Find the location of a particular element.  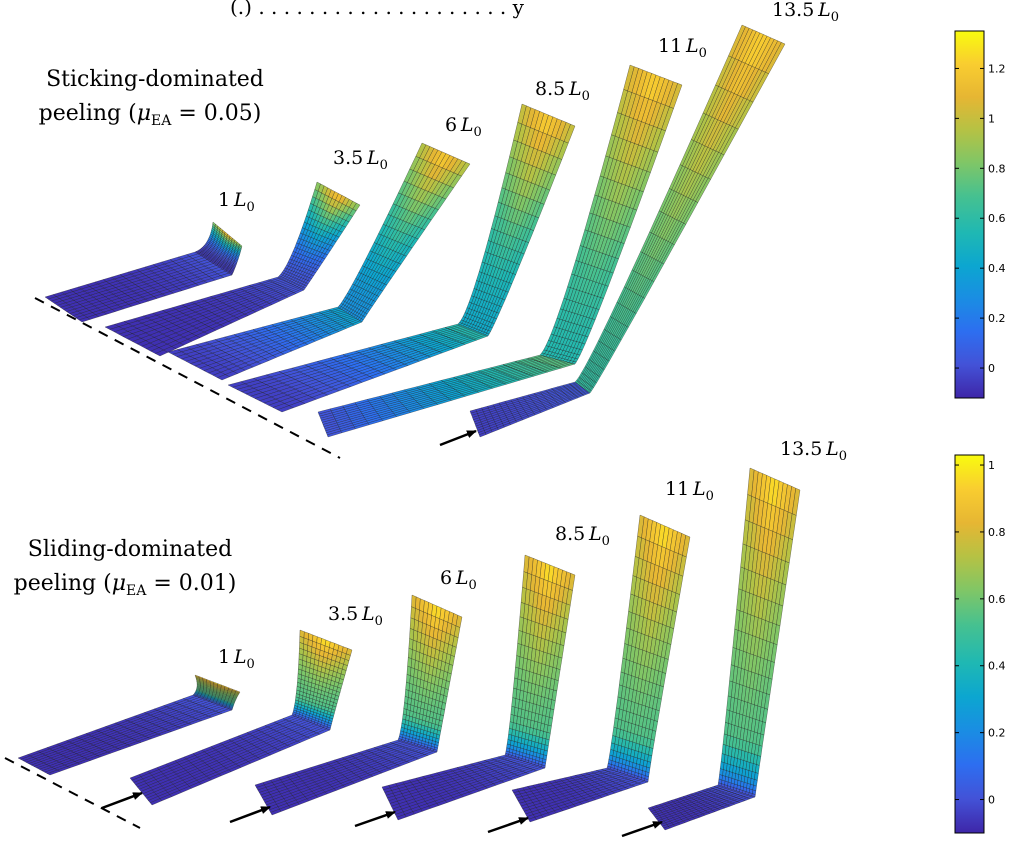

colorbar-sliding-ticks: 1 0.8 0.6 0.4 0.2 0 is located at coordinates (980, 633).